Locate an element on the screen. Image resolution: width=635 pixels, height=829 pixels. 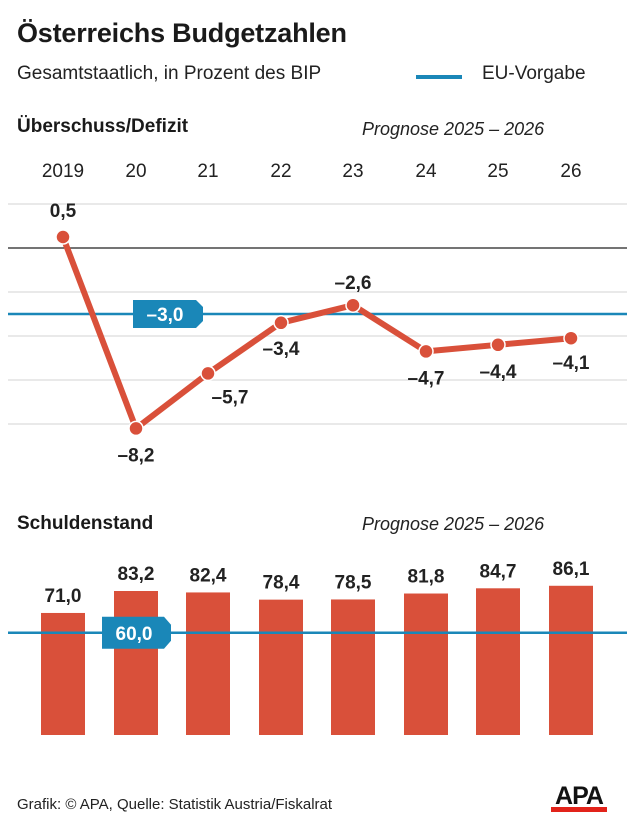
reference-badge-label: 60,0 is located at coordinates (134, 634).